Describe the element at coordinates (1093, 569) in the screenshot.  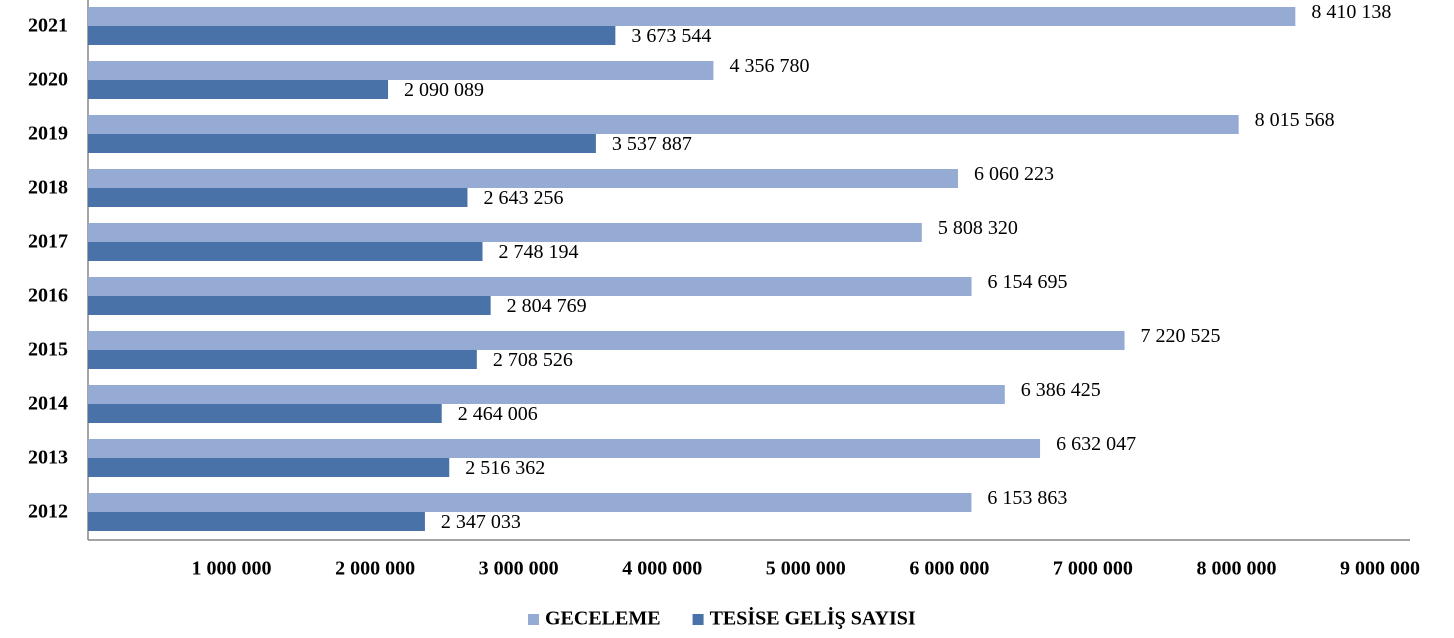
I see `x-tick-label: 7 000 000` at that location.